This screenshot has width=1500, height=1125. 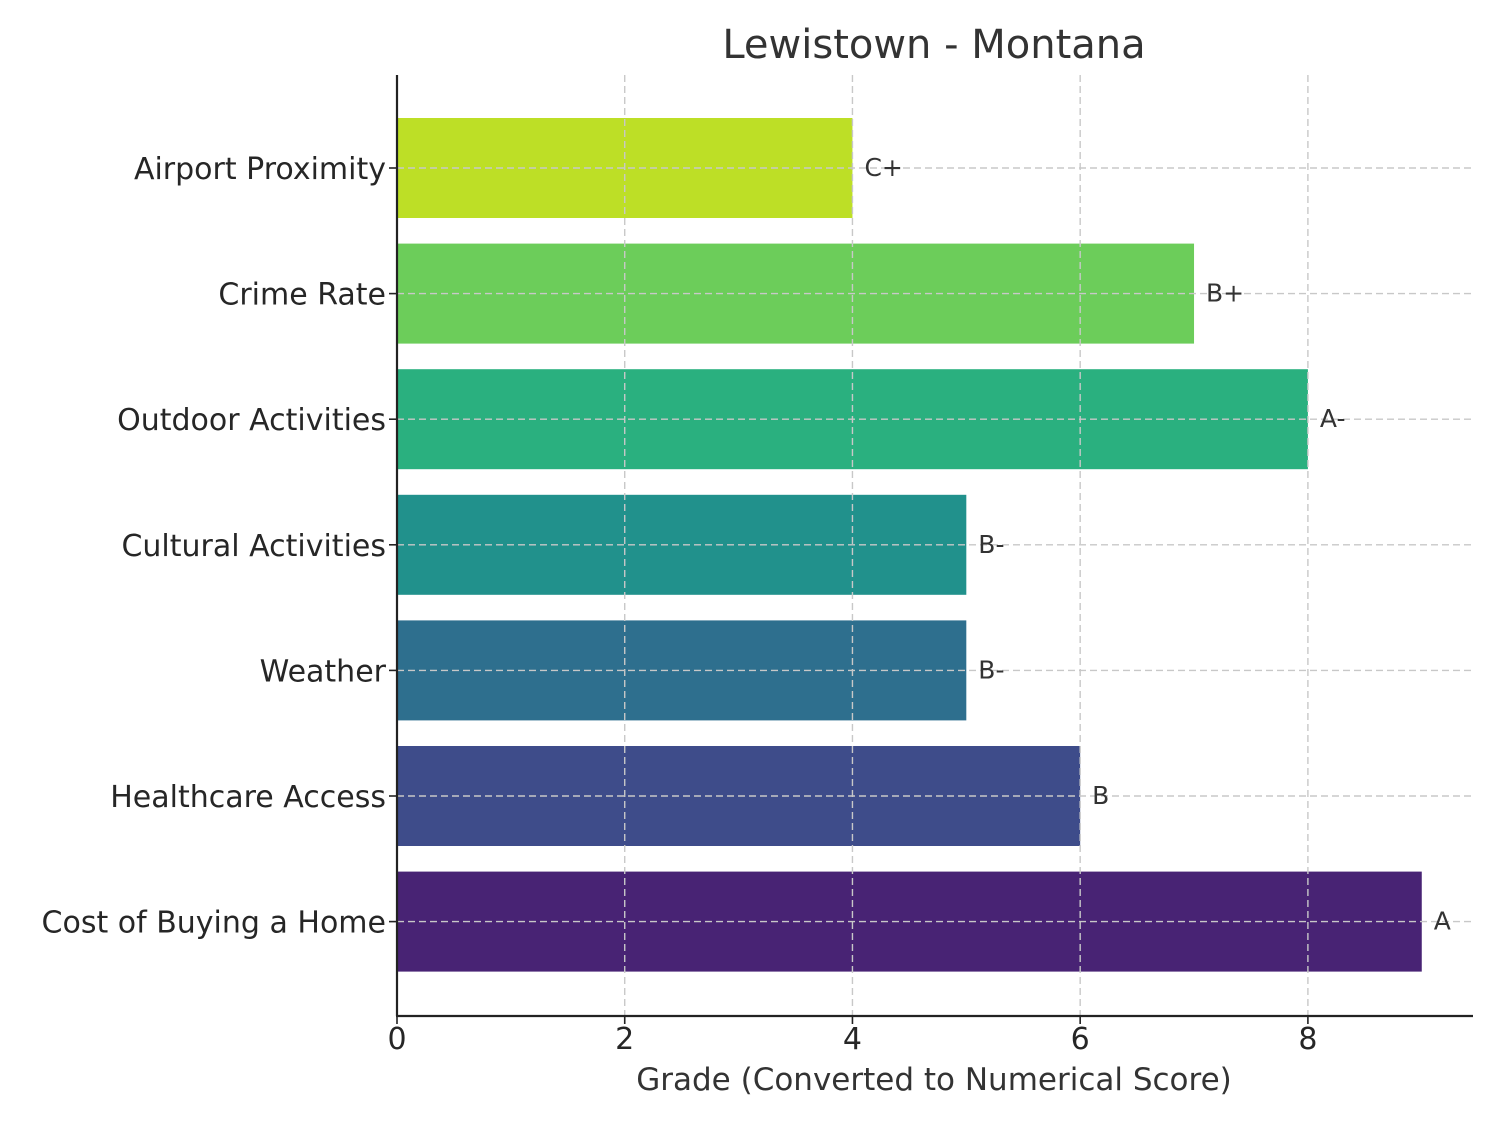 What do you see at coordinates (1100, 795) in the screenshot?
I see `data-label-healthcare-access: B` at bounding box center [1100, 795].